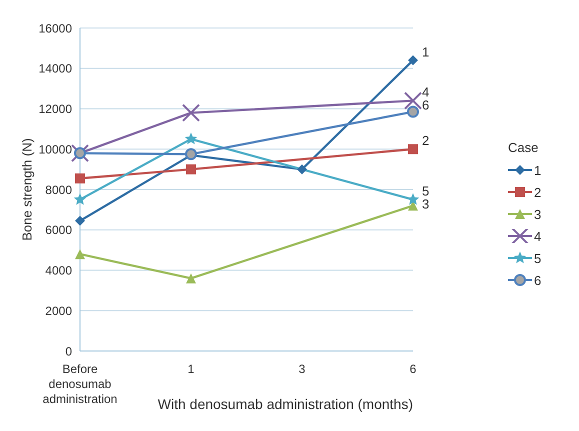 This screenshot has height=431, width=579. I want to click on y-tick-label: 4000, so click(58, 271).